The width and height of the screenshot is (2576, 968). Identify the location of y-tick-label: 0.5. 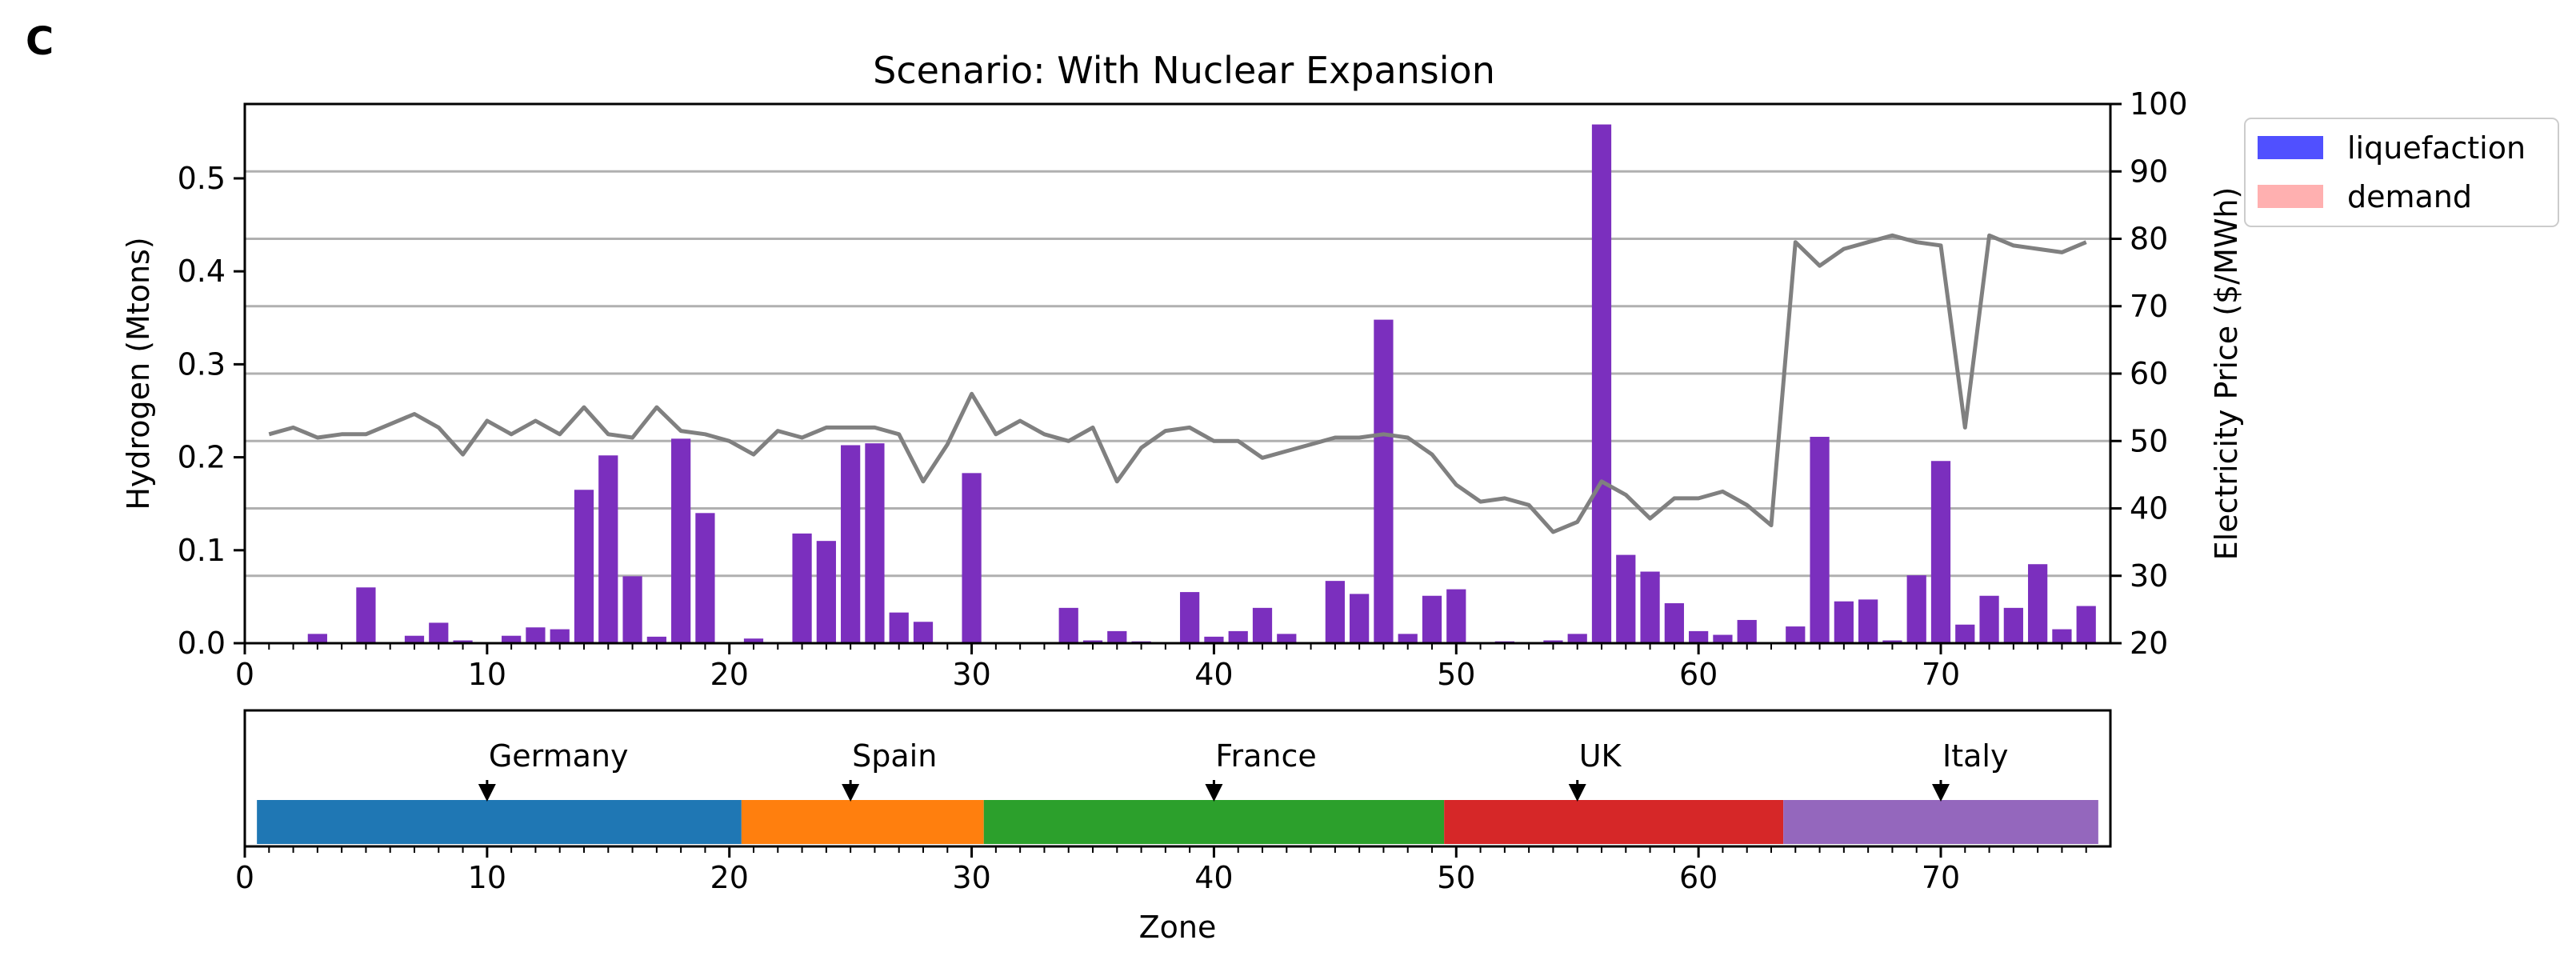
(202, 178).